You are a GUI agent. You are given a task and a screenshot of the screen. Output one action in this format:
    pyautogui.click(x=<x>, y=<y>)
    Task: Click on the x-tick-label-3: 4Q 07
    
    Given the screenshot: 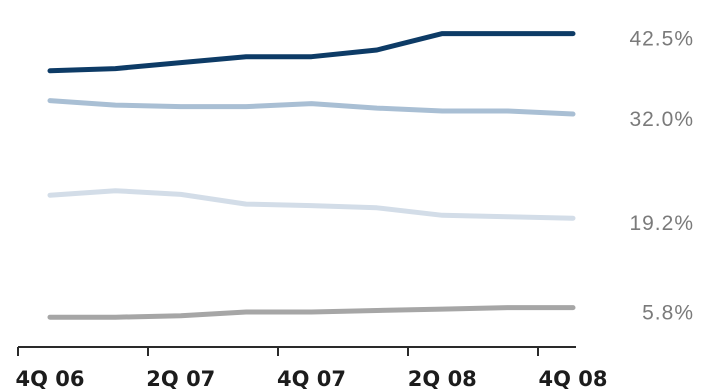 What is the action you would take?
    pyautogui.click(x=311, y=378)
    